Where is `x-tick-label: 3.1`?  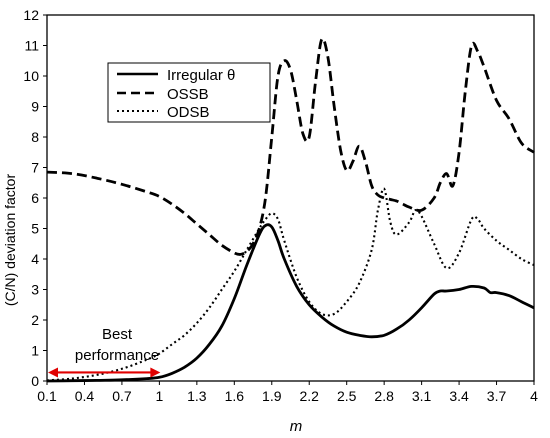 x-tick-label: 3.1 is located at coordinates (422, 396).